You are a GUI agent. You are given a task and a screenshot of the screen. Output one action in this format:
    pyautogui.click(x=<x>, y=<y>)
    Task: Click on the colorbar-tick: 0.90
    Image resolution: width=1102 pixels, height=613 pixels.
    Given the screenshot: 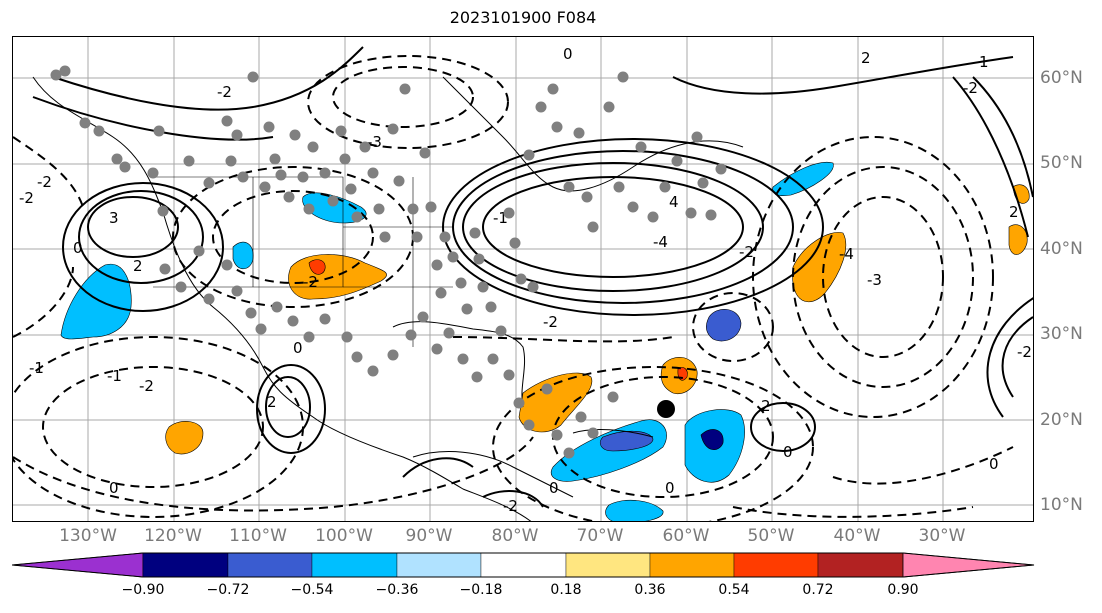 What is the action you would take?
    pyautogui.click(x=903, y=590)
    